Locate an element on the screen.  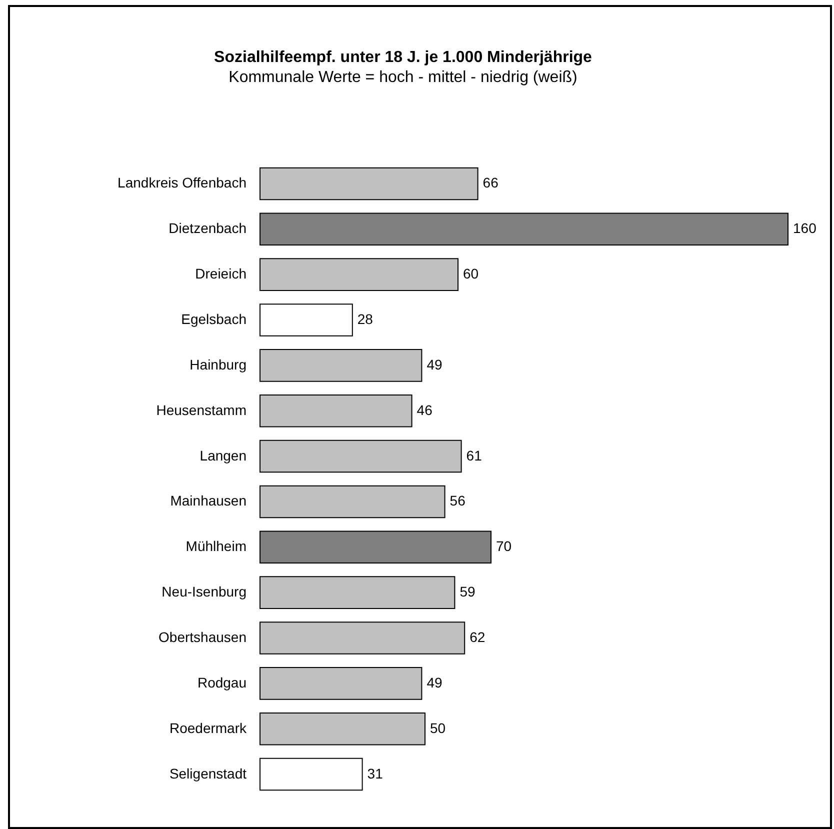
y-tick-label: Rodgau is located at coordinates (221, 682).